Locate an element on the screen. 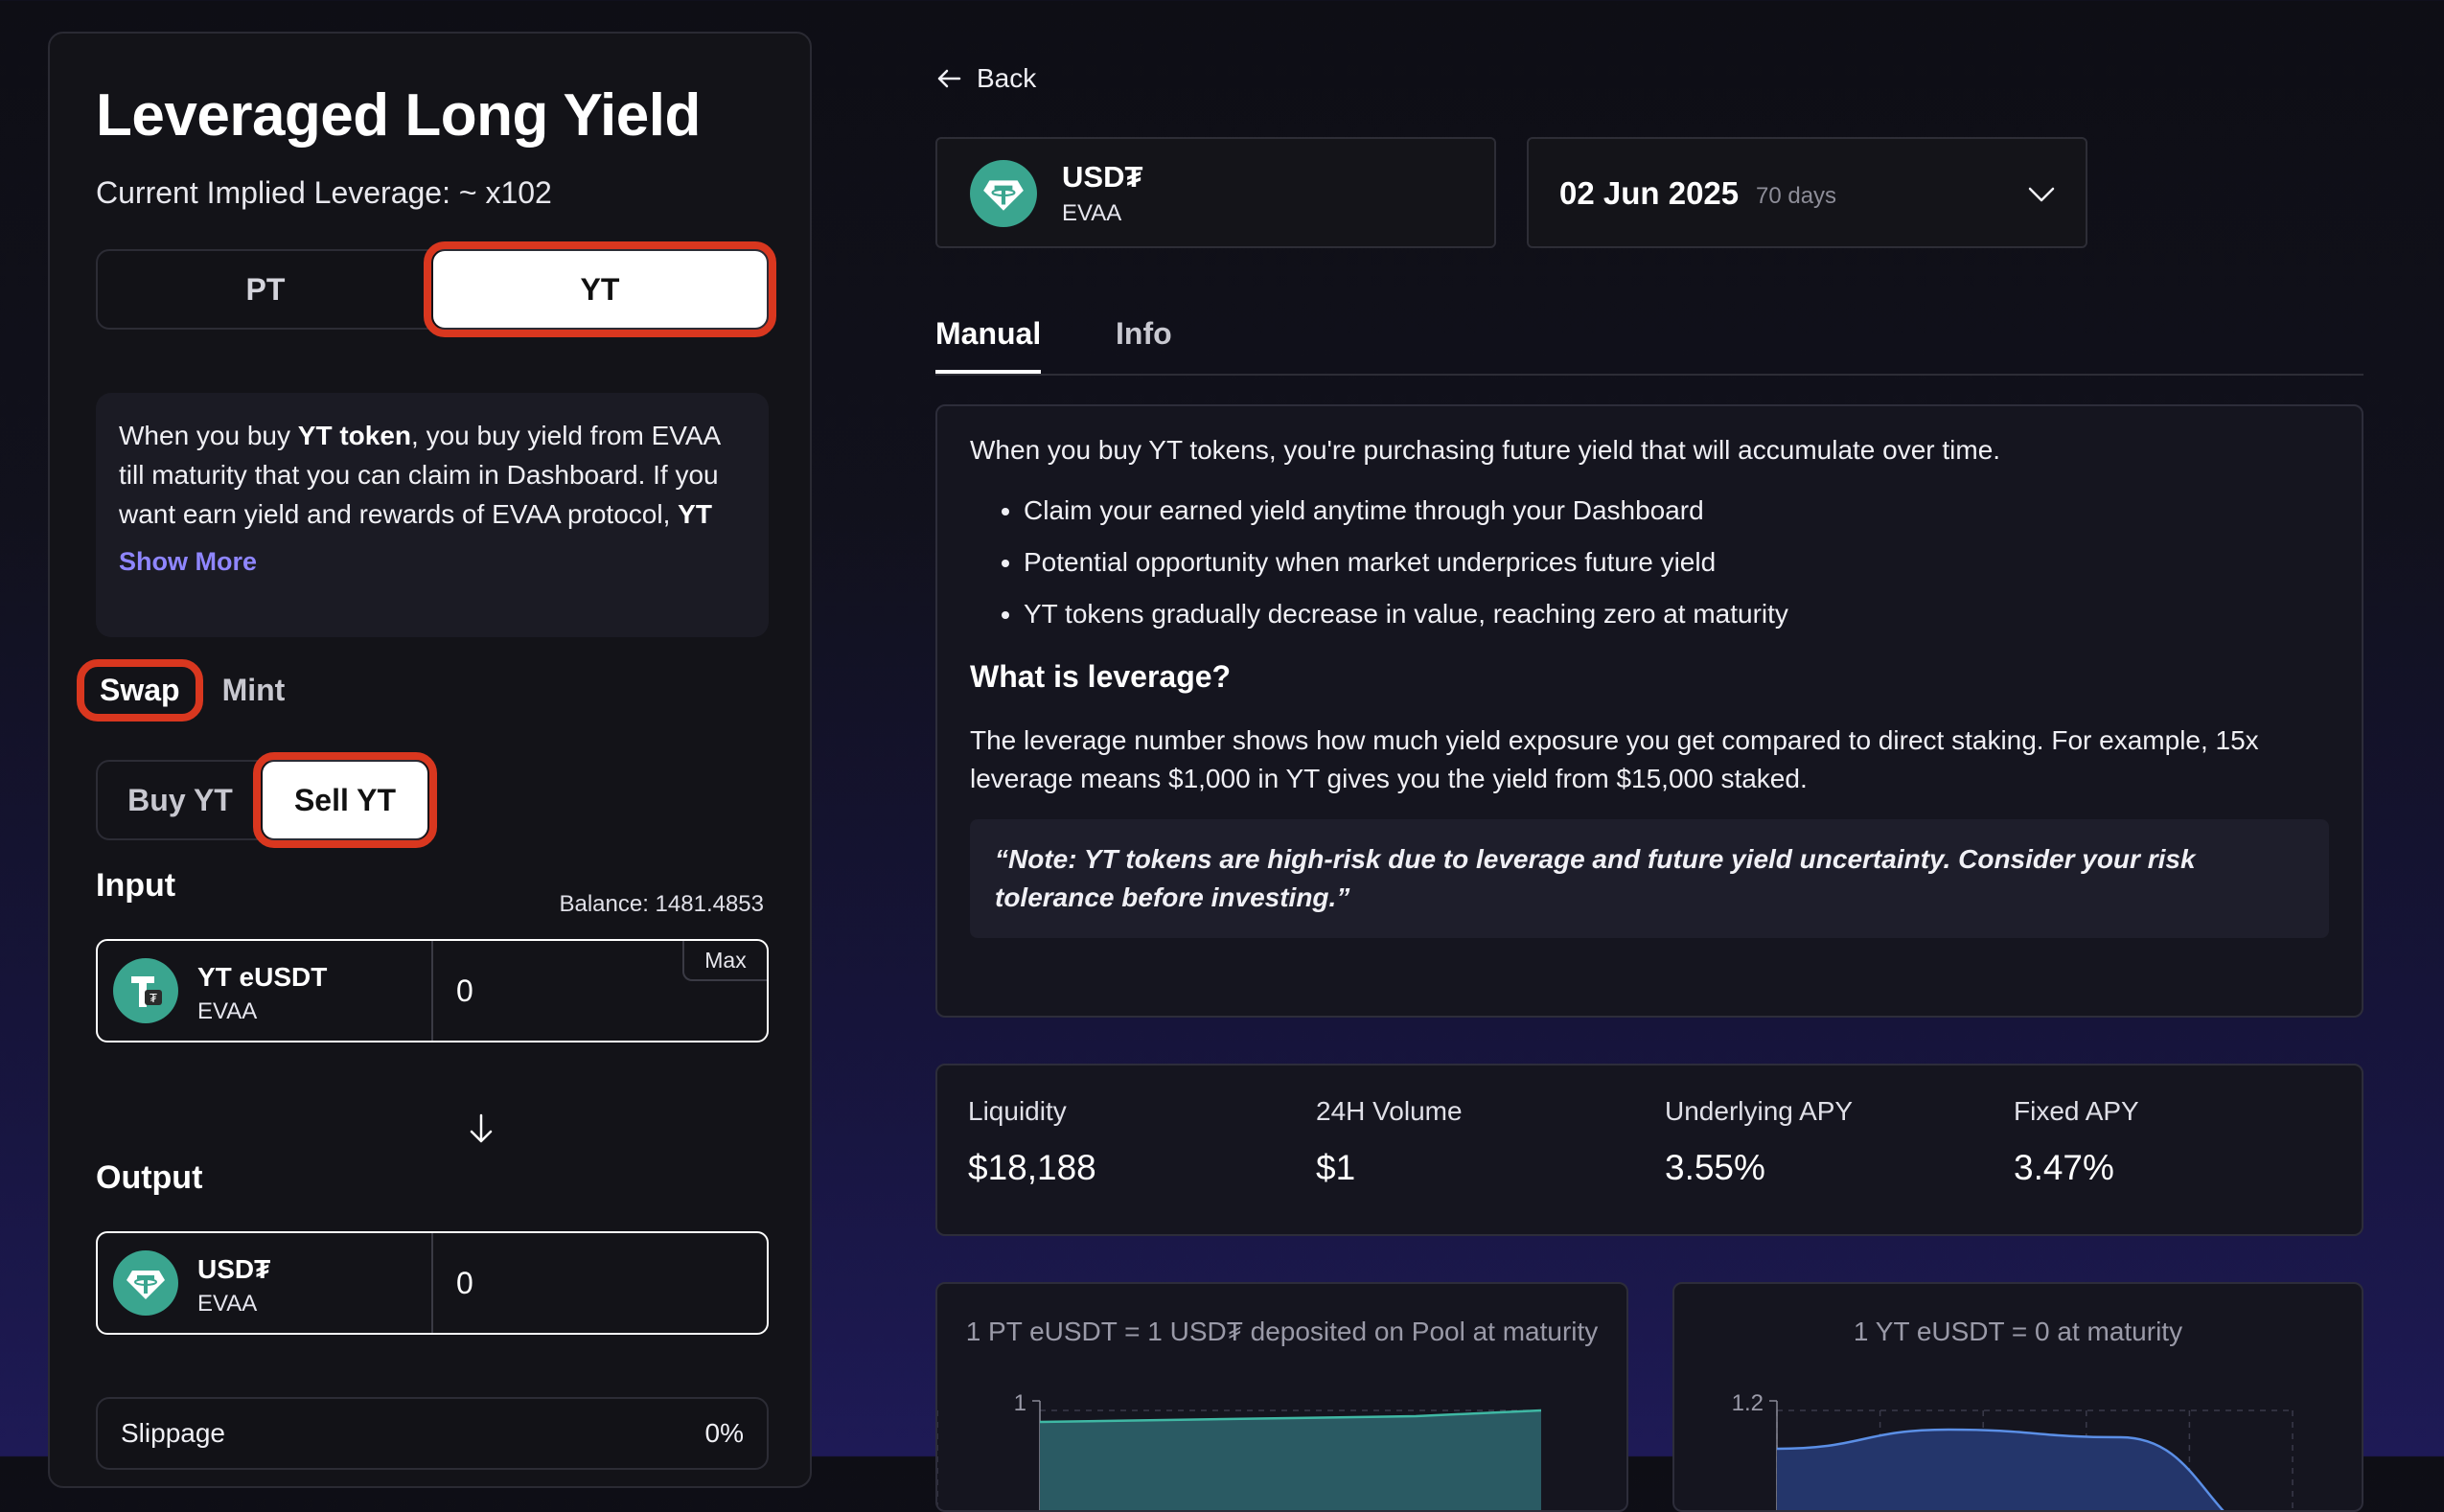 This screenshot has width=2444, height=1512. stat-value: $1 is located at coordinates (1336, 1167).